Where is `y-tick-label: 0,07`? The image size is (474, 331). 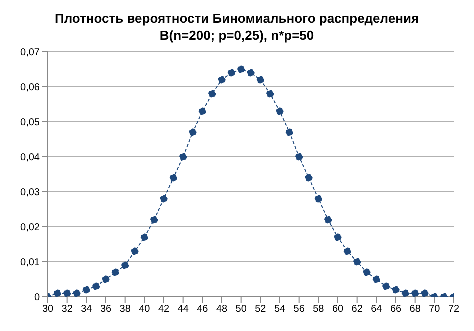 y-tick-label: 0,07 is located at coordinates (30, 53).